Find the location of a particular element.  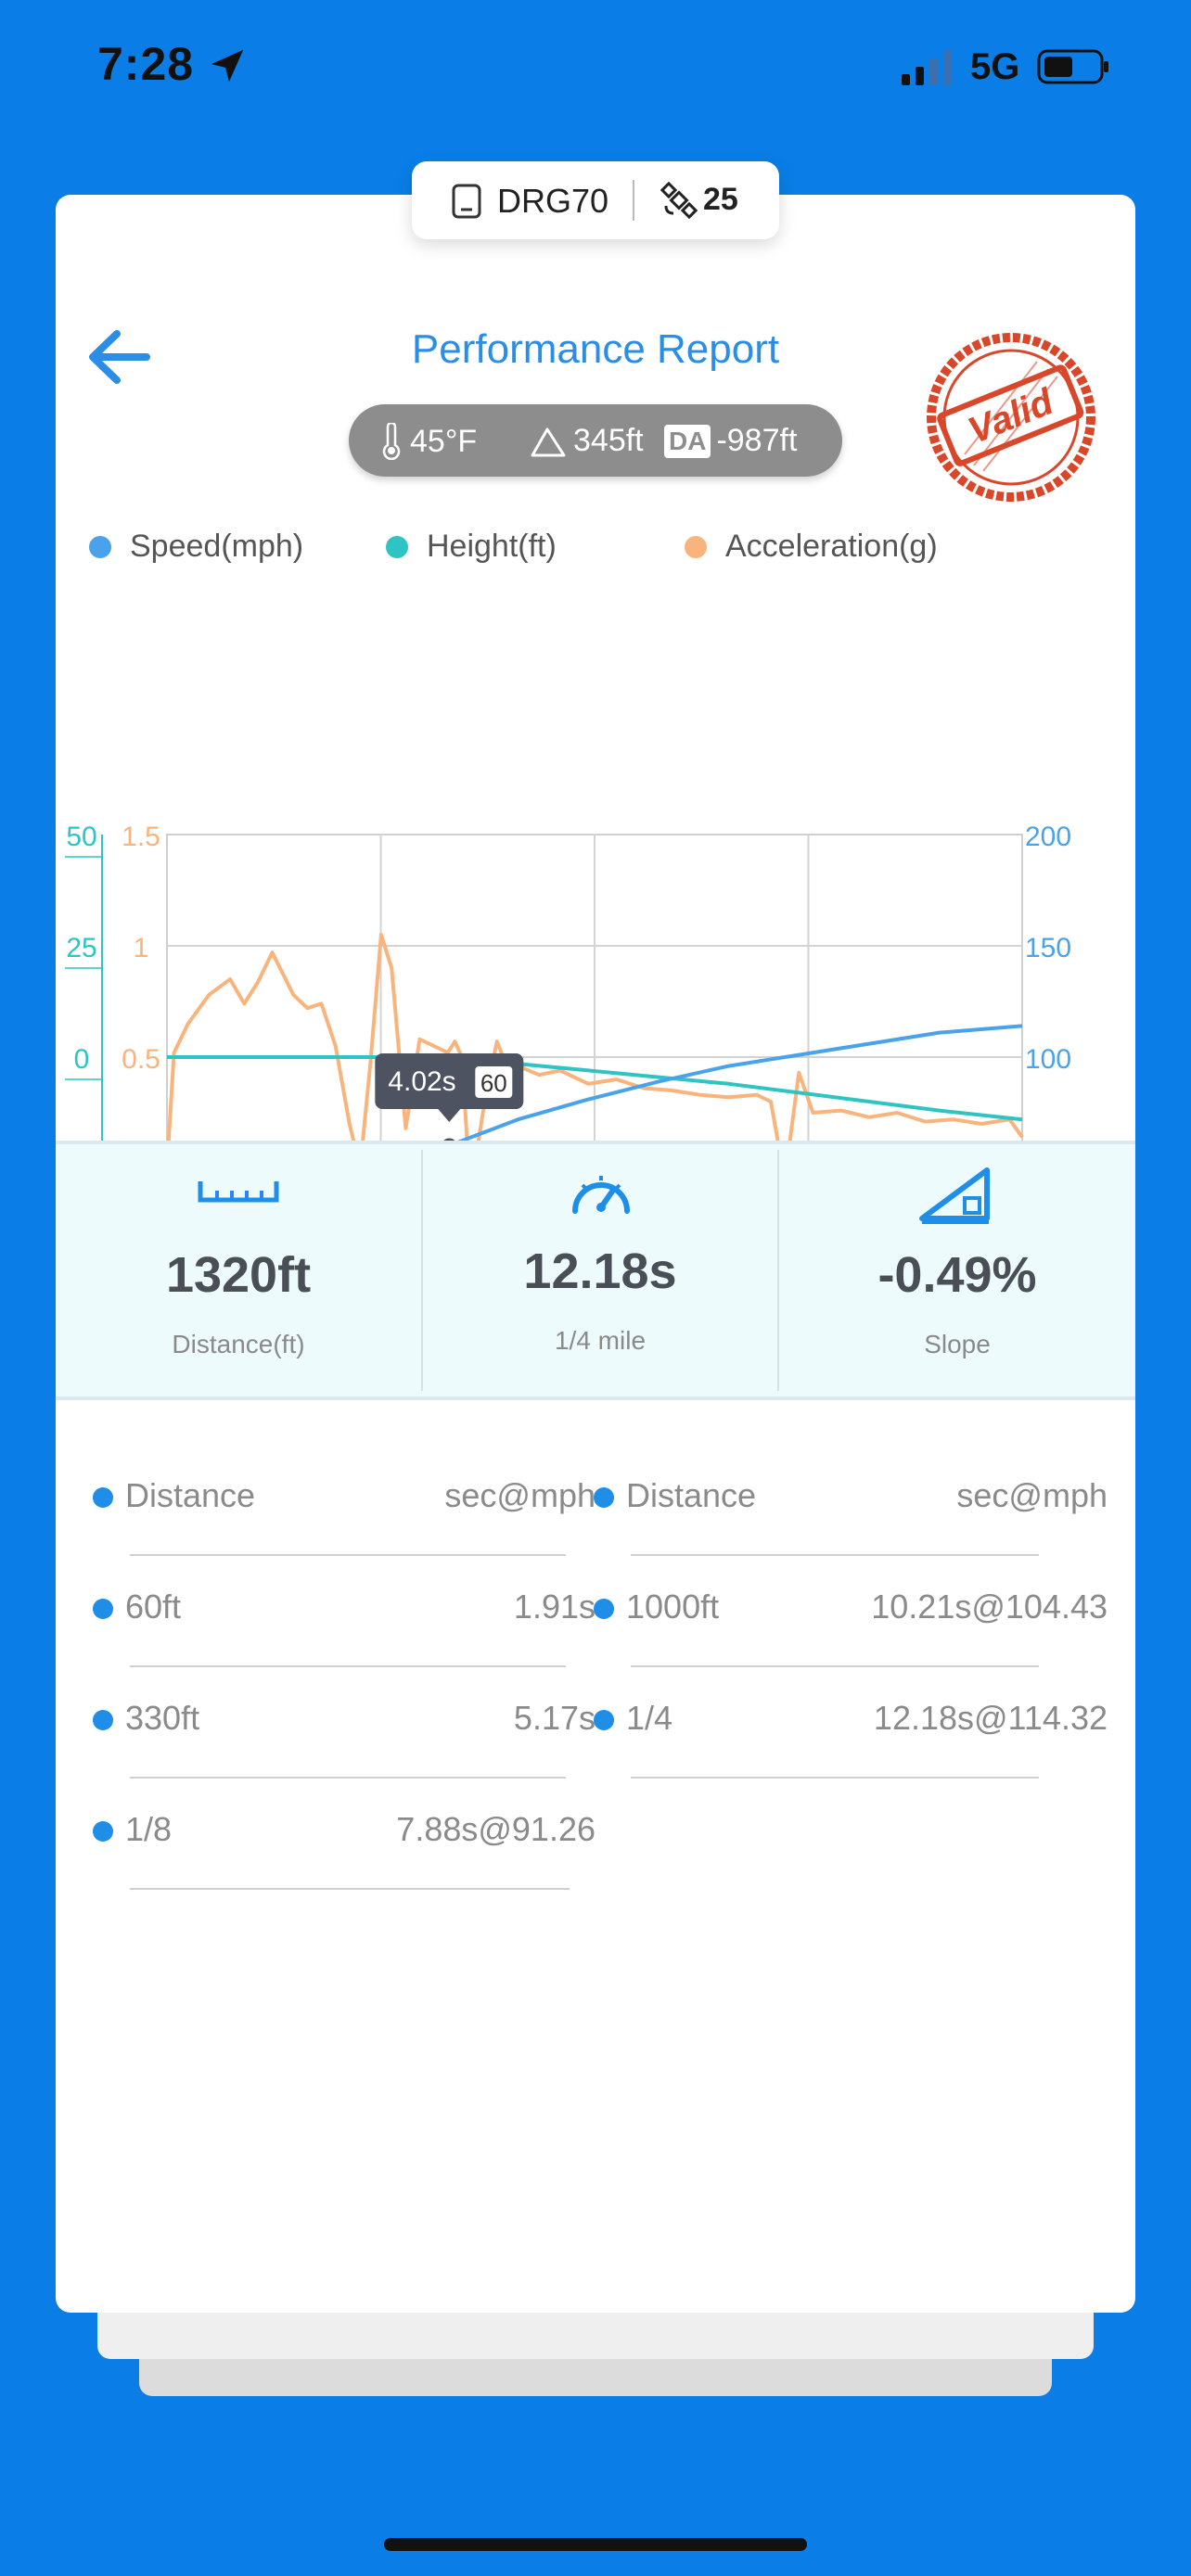

stat-slope-value: -0.49% is located at coordinates (957, 1275).